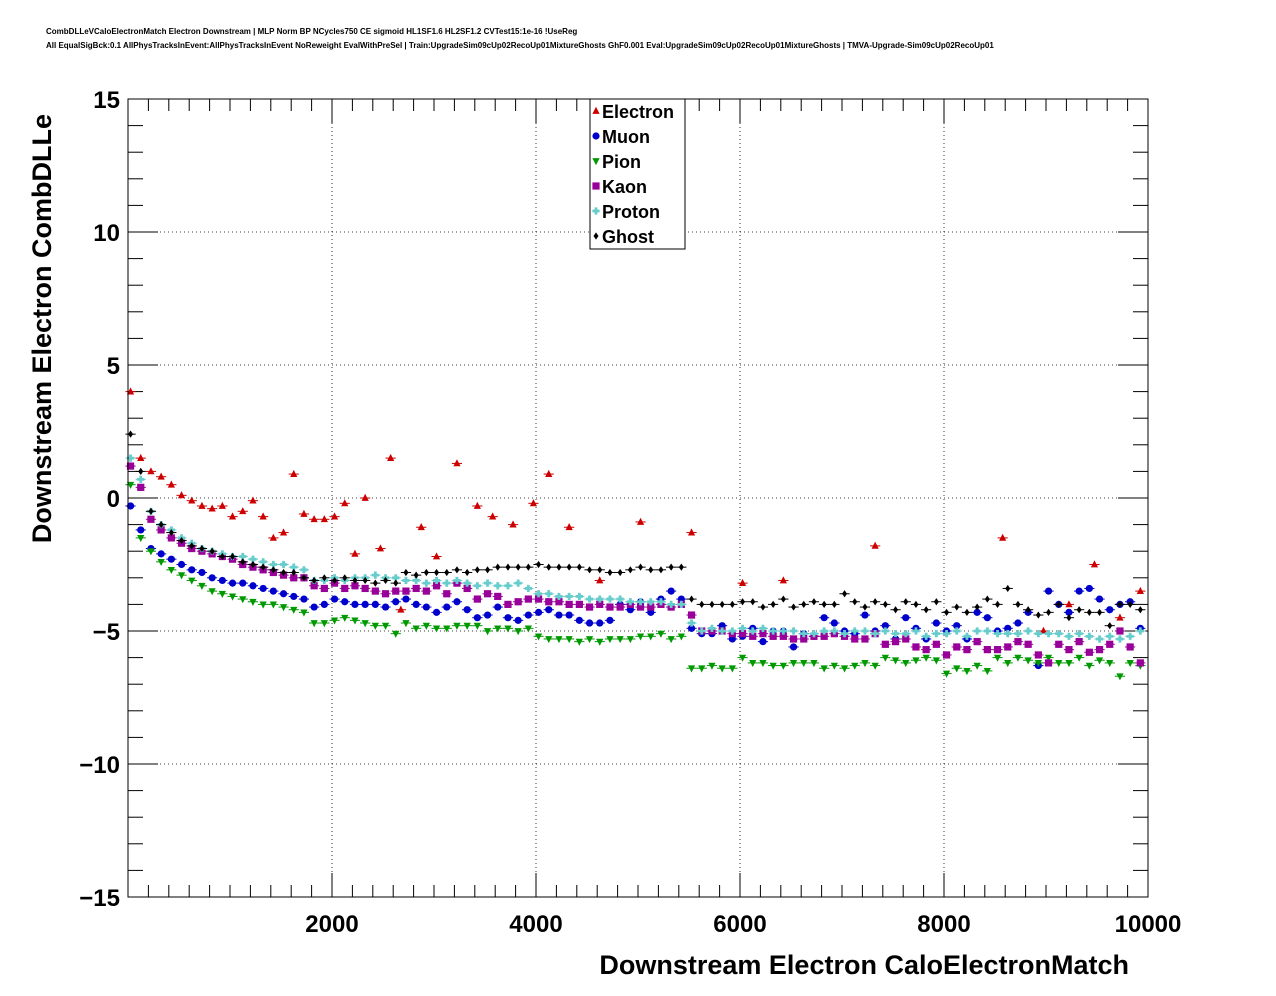 Image resolution: width=1276 pixels, height=996 pixels. Describe the element at coordinates (113, 499) in the screenshot. I see `y-tick-label: 0` at that location.